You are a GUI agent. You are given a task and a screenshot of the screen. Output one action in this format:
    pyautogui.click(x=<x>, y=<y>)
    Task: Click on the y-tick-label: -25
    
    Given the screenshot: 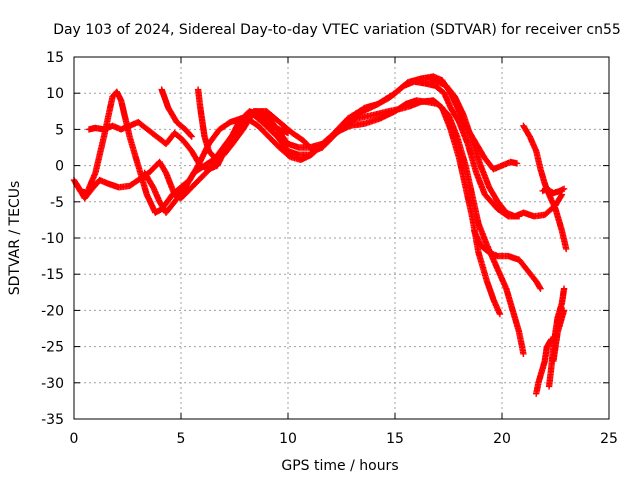 What is the action you would take?
    pyautogui.click(x=52, y=348)
    